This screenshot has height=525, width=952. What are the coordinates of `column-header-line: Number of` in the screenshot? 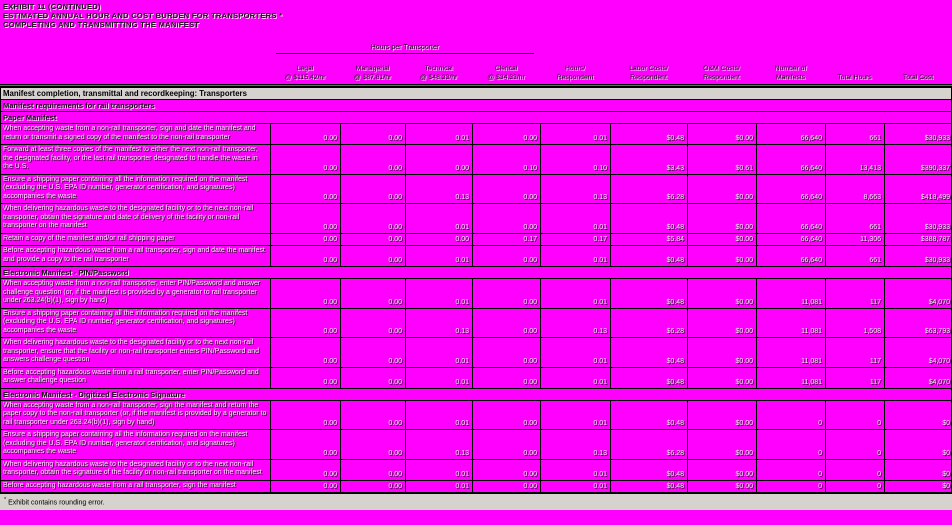 It's located at (790, 68).